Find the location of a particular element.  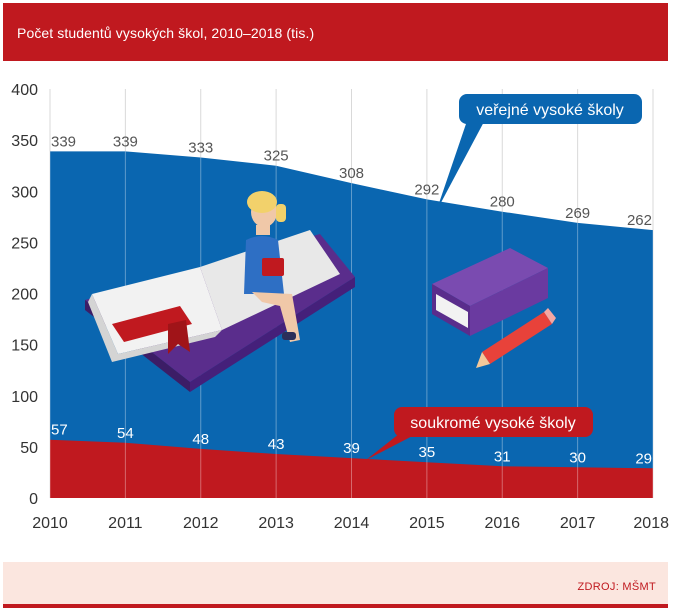

x-tick-label: 2018 is located at coordinates (651, 523).